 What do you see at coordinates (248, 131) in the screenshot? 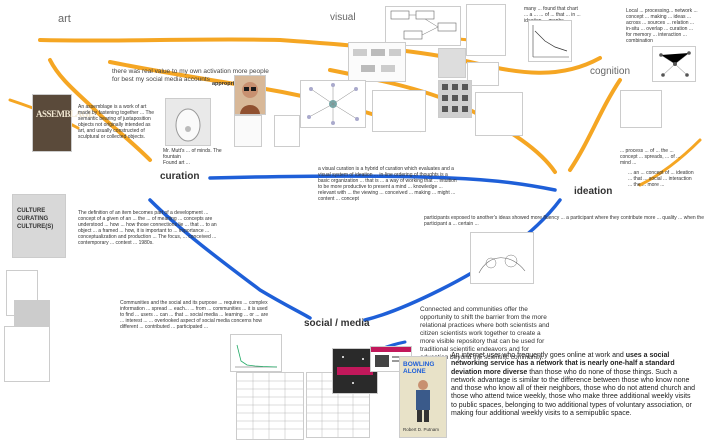
I see `appropriation-doc` at bounding box center [248, 131].